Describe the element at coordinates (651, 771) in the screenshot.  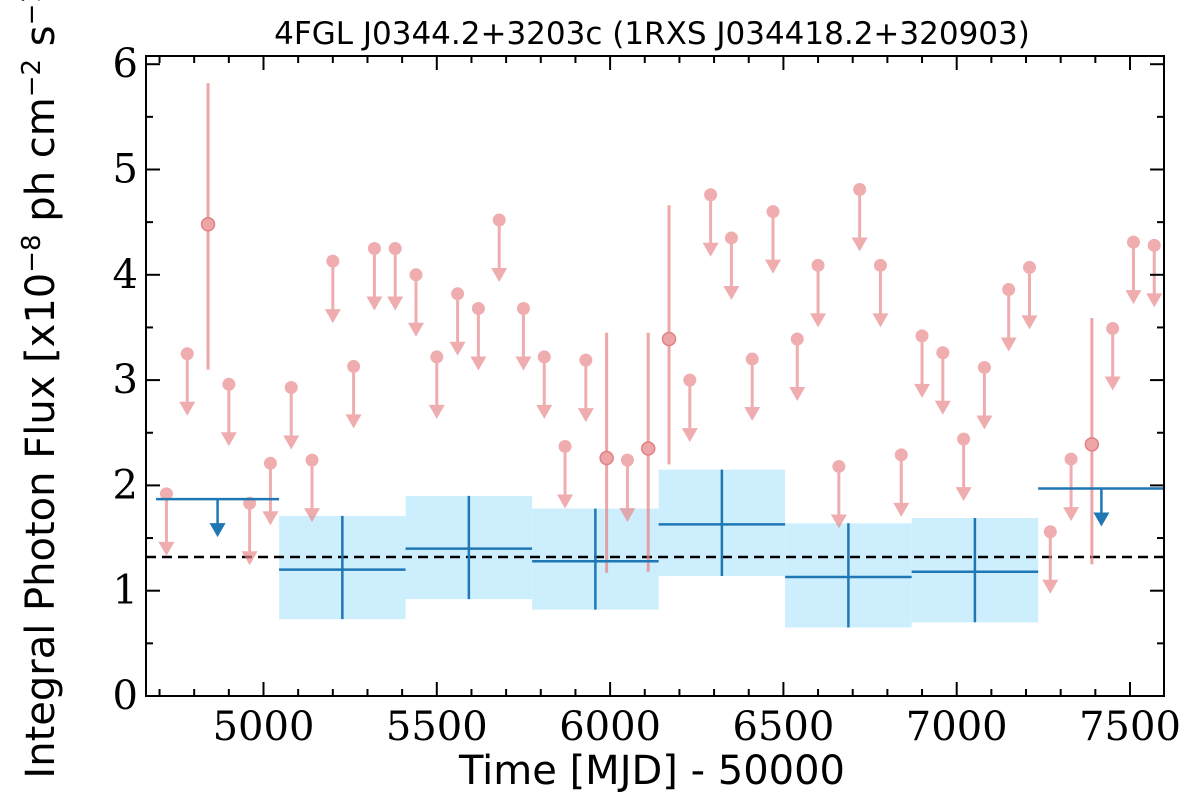
I see `x-axis-label: Time [MJD] - 50000` at that location.